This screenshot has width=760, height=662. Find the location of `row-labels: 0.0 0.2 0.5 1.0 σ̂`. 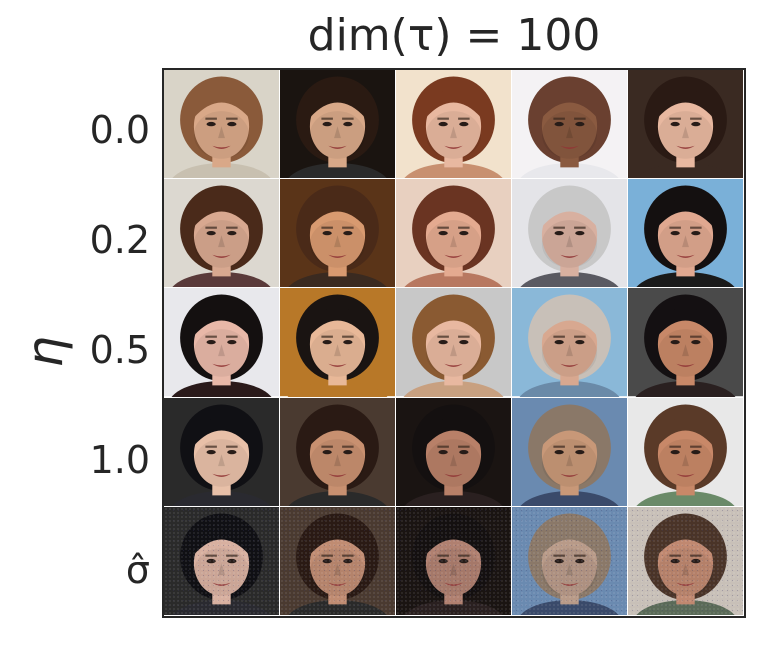

row-labels: 0.0 0.2 0.5 1.0 σ̂ is located at coordinates (105, 343).